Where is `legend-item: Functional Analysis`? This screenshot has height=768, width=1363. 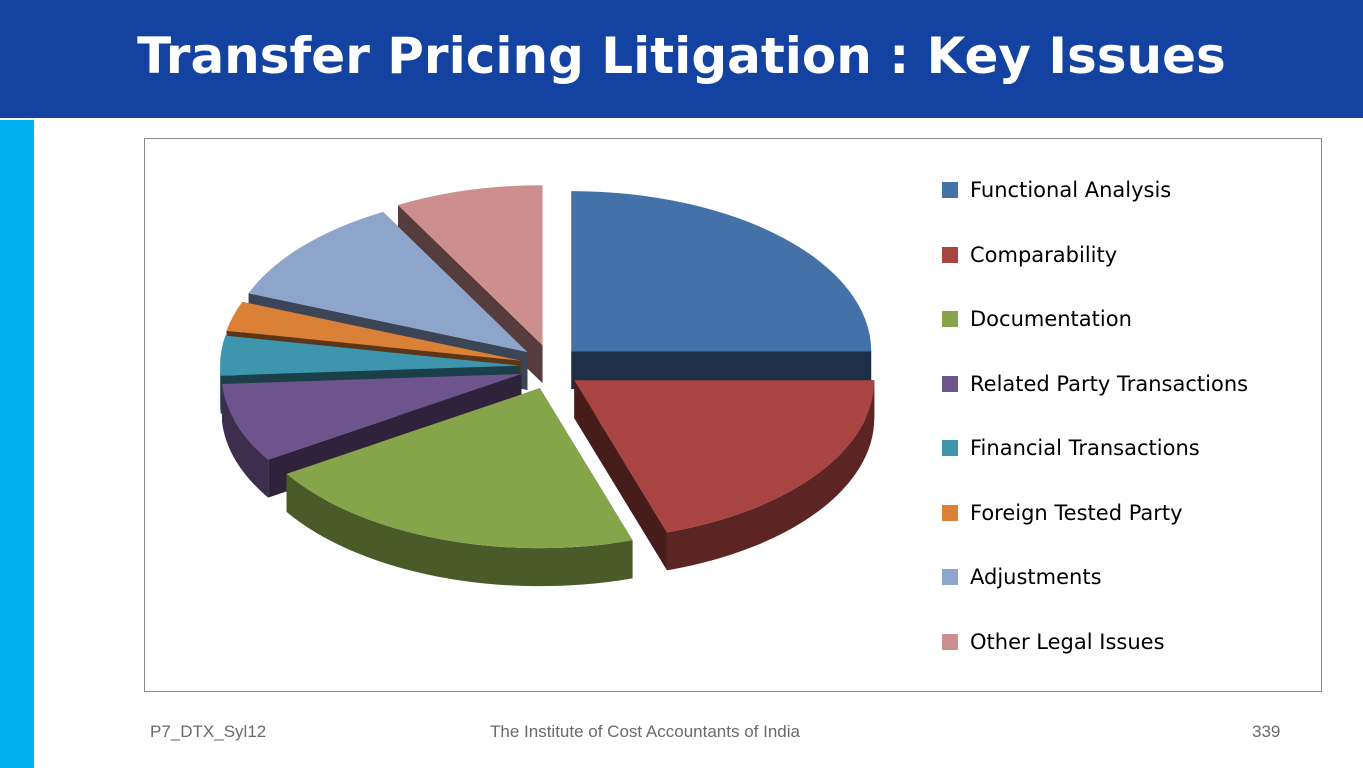 legend-item: Functional Analysis is located at coordinates (1056, 190).